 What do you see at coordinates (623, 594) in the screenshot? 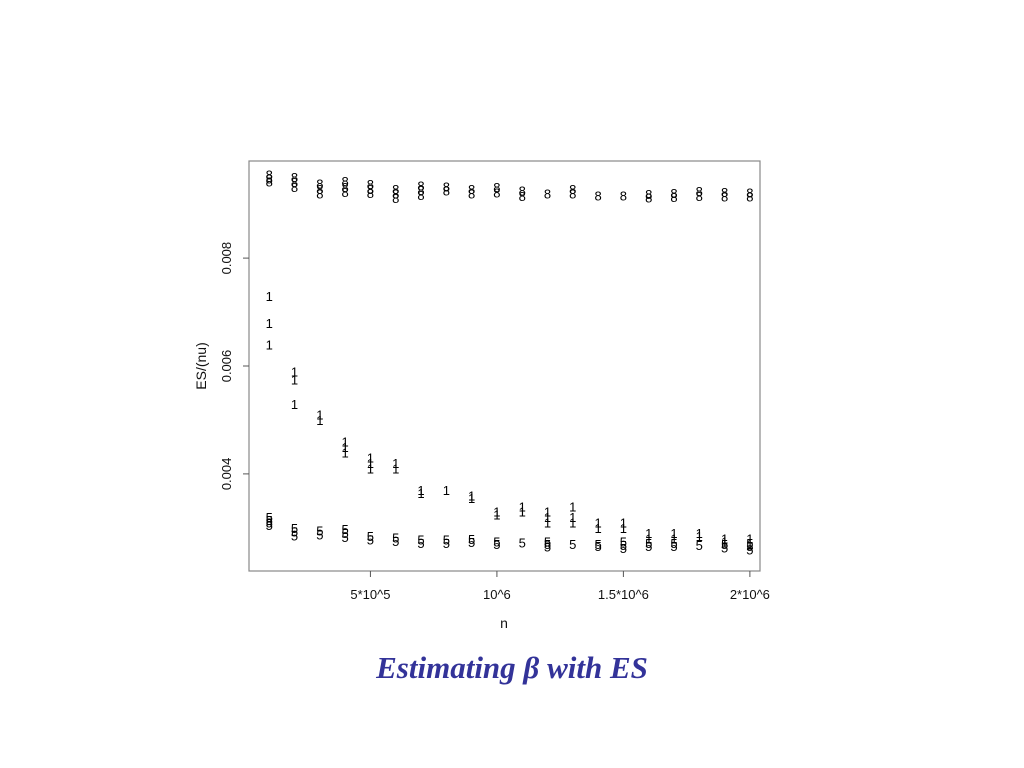
I see `x-tick-label: 1.5*10^6` at bounding box center [623, 594].